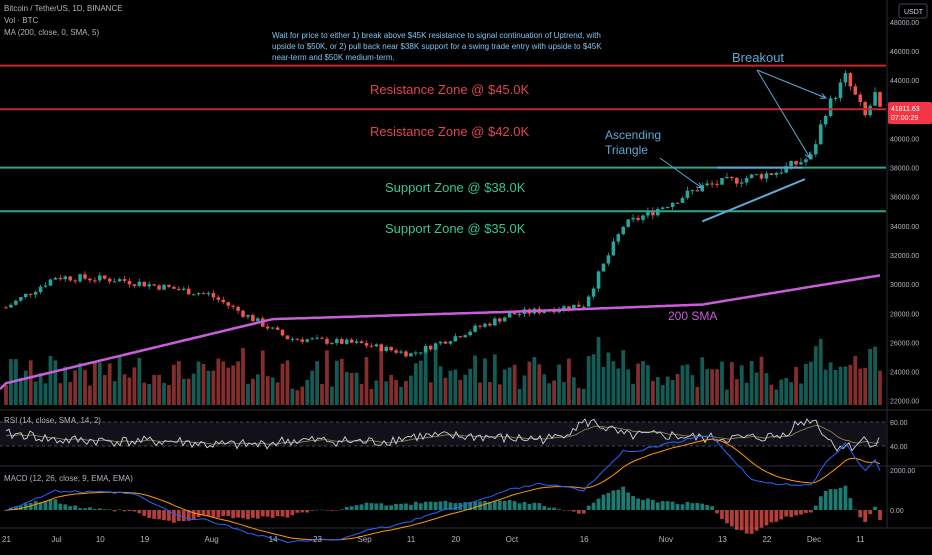 Image resolution: width=932 pixels, height=555 pixels. I want to click on price-tick-label: 46000.00, so click(904, 52).